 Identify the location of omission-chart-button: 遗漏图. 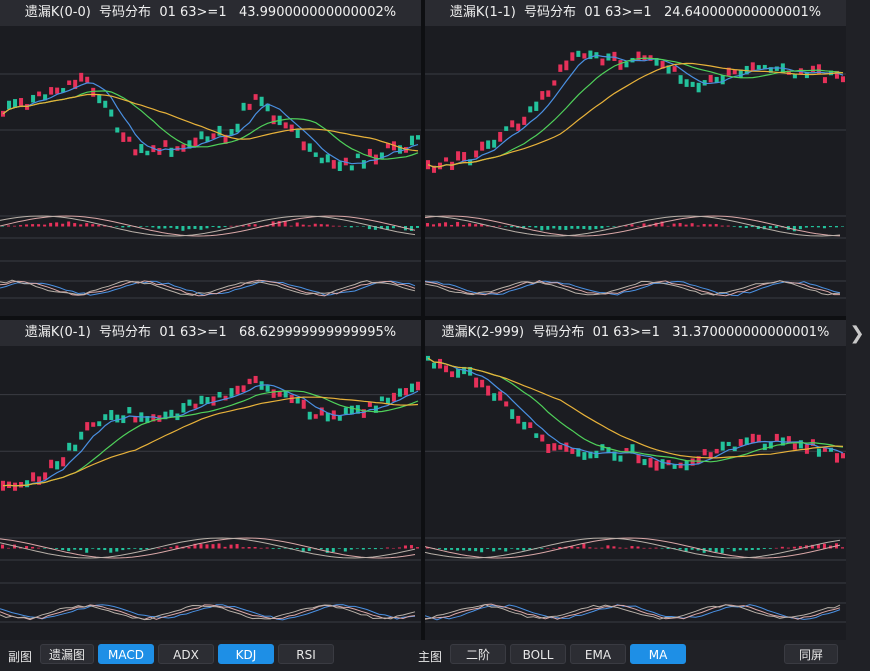
(67, 654).